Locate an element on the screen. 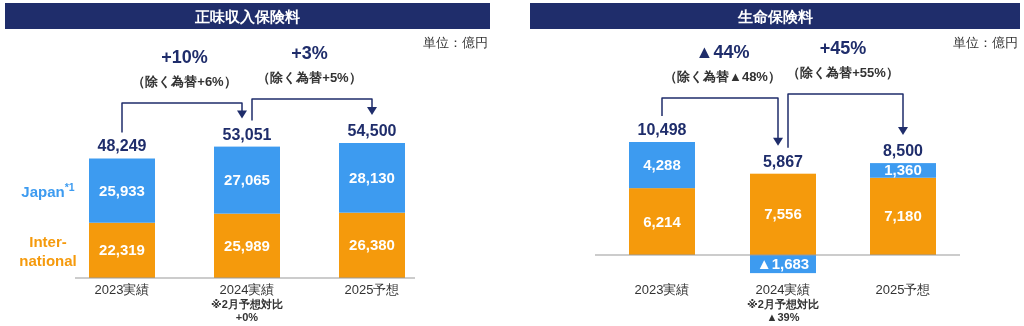  text: （除く為替+6%） is located at coordinates (184, 81).